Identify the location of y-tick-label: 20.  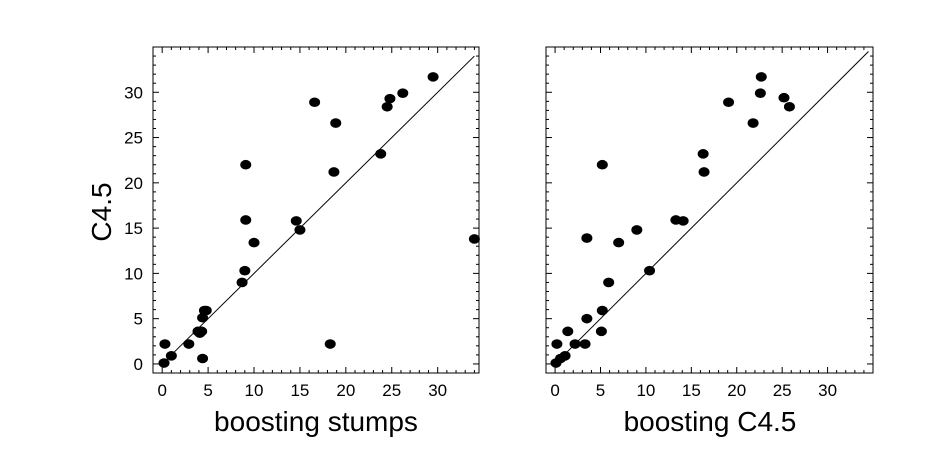
(133, 183).